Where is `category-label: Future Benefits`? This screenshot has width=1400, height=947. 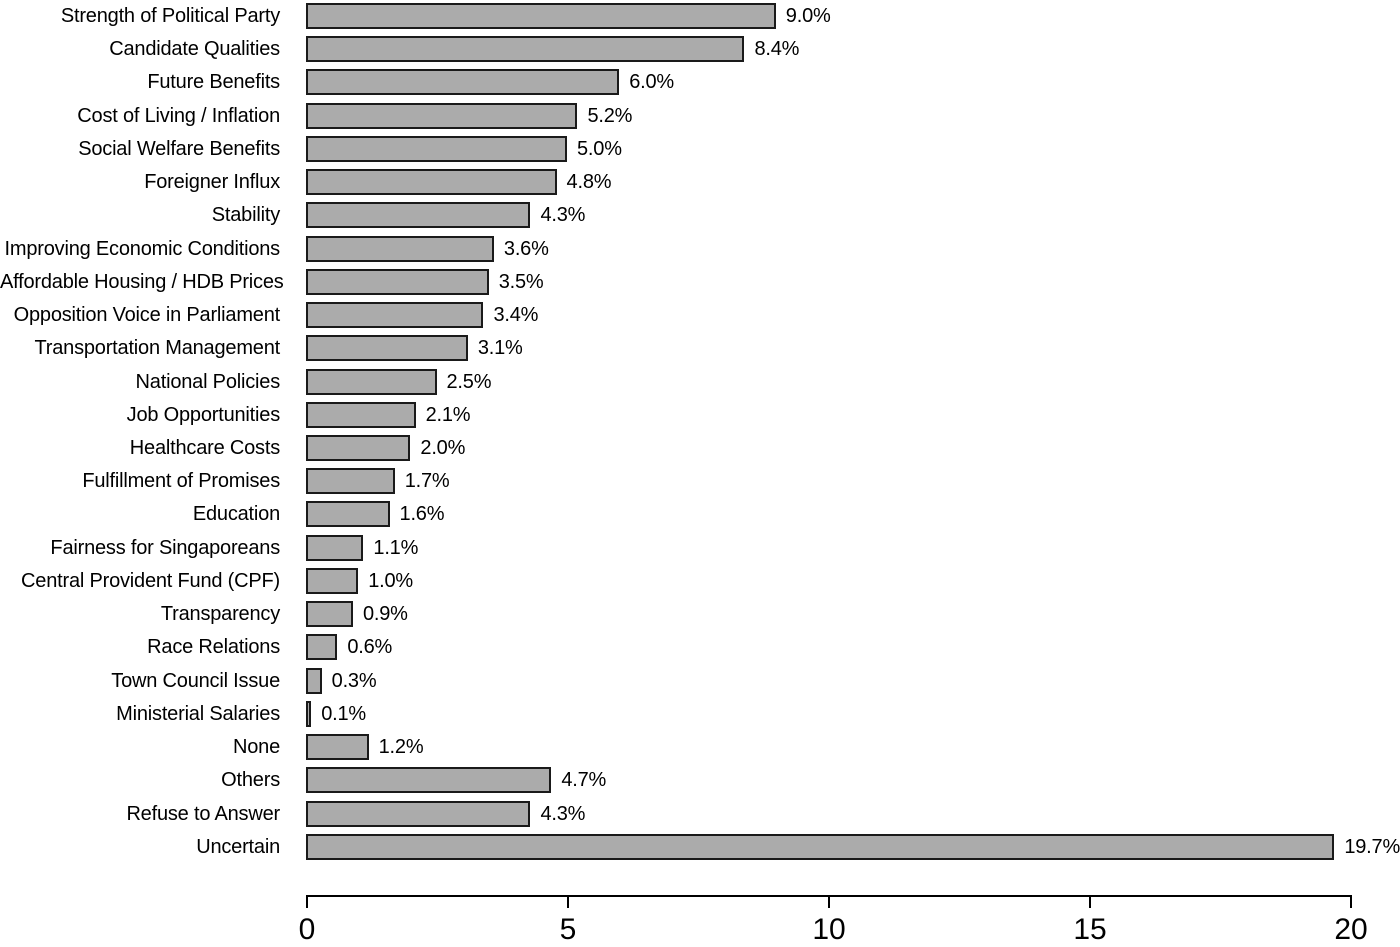
category-label: Future Benefits is located at coordinates (213, 82).